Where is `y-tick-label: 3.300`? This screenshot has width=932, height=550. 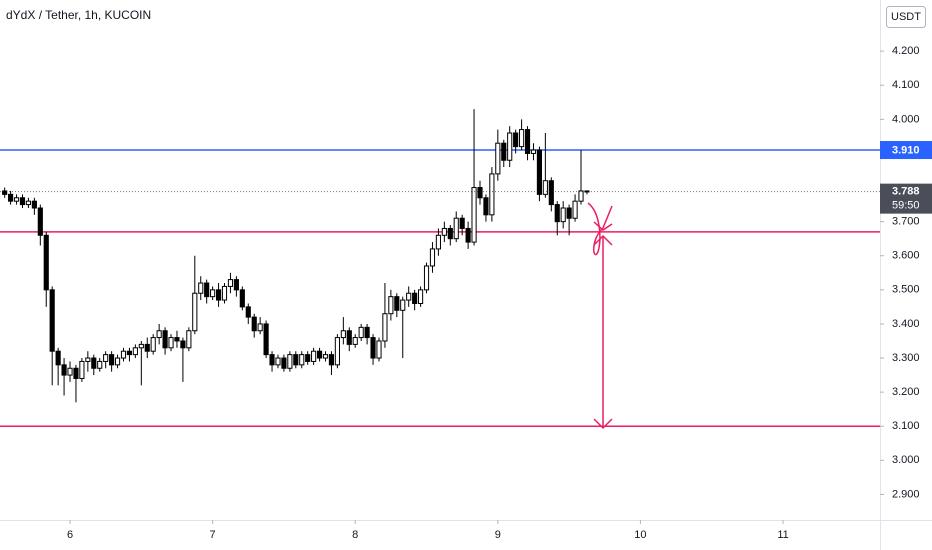 y-tick-label: 3.300 is located at coordinates (906, 358).